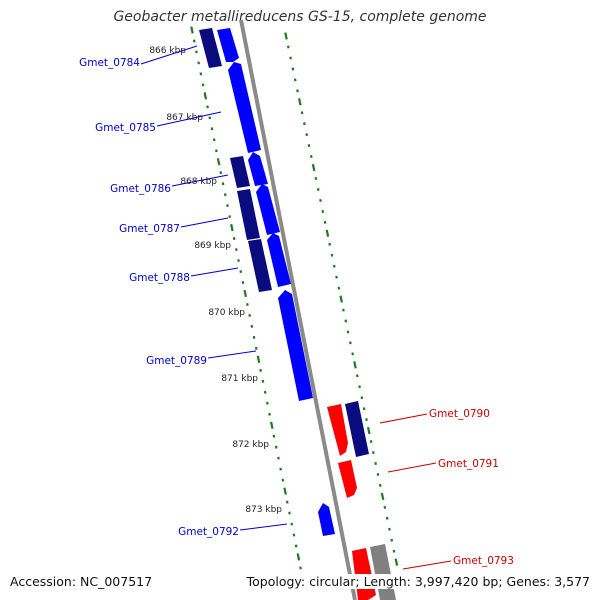 This screenshot has height=600, width=600. Describe the element at coordinates (149, 229) in the screenshot. I see `gene-label-gmet-0787: Gmet_0787` at that location.